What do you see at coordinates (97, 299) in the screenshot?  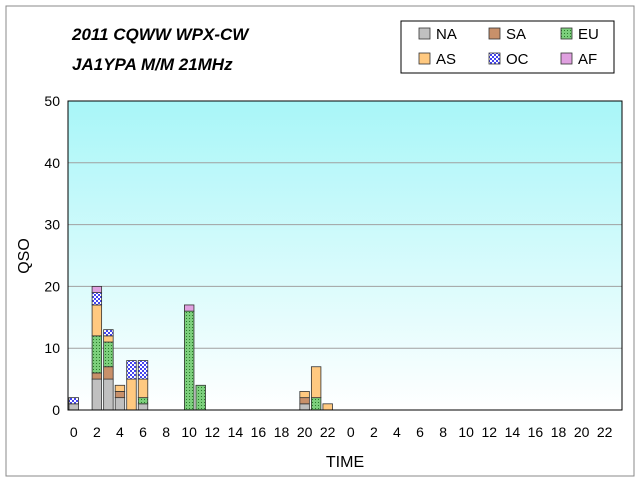 I see `bar-oc-h2` at bounding box center [97, 299].